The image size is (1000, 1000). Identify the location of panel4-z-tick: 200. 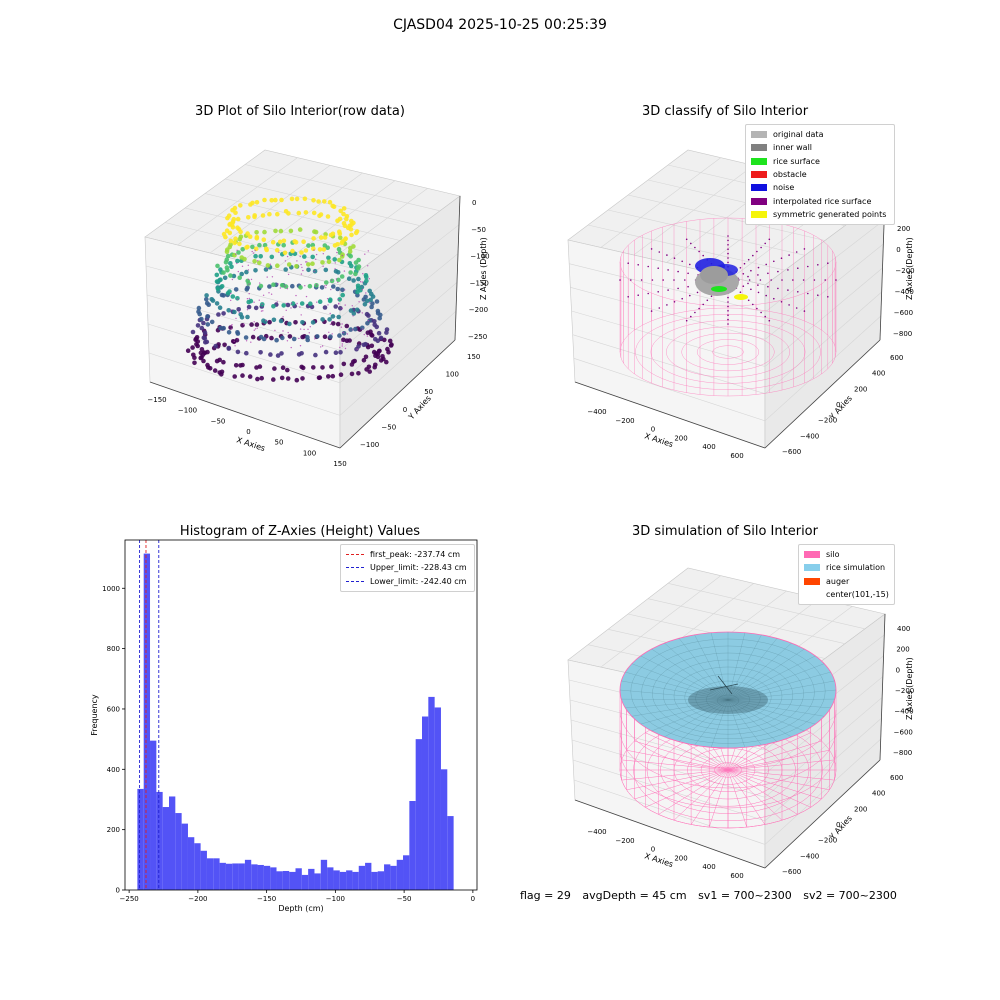
(902, 650).